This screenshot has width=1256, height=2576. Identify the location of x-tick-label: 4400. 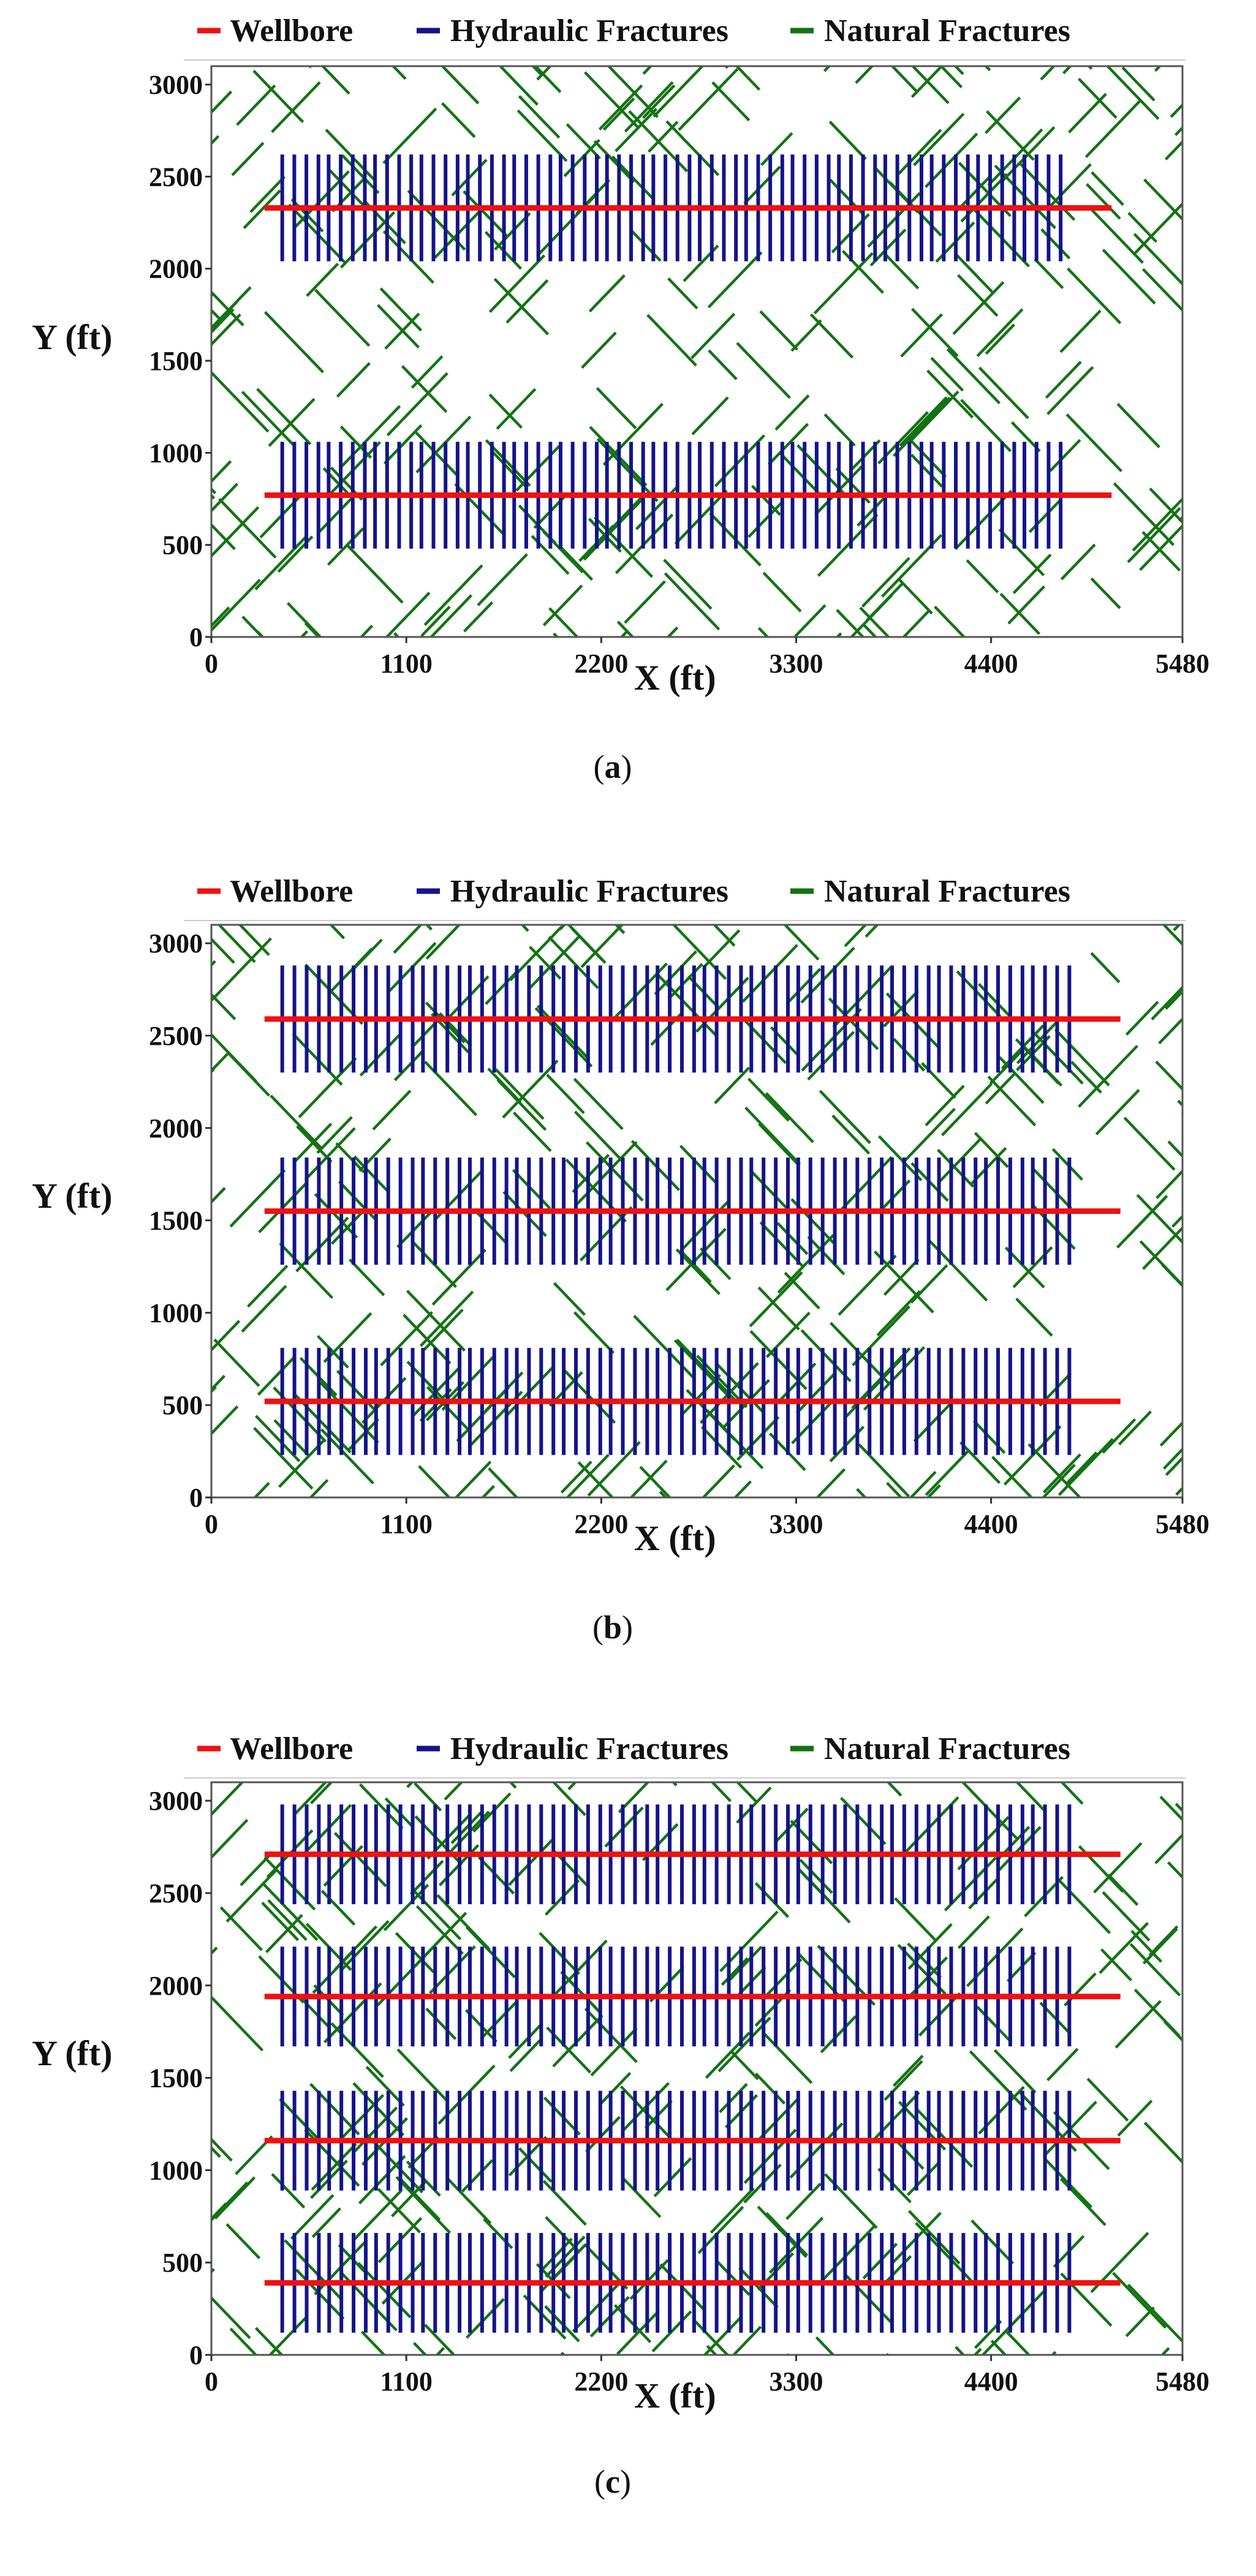
(991, 2382).